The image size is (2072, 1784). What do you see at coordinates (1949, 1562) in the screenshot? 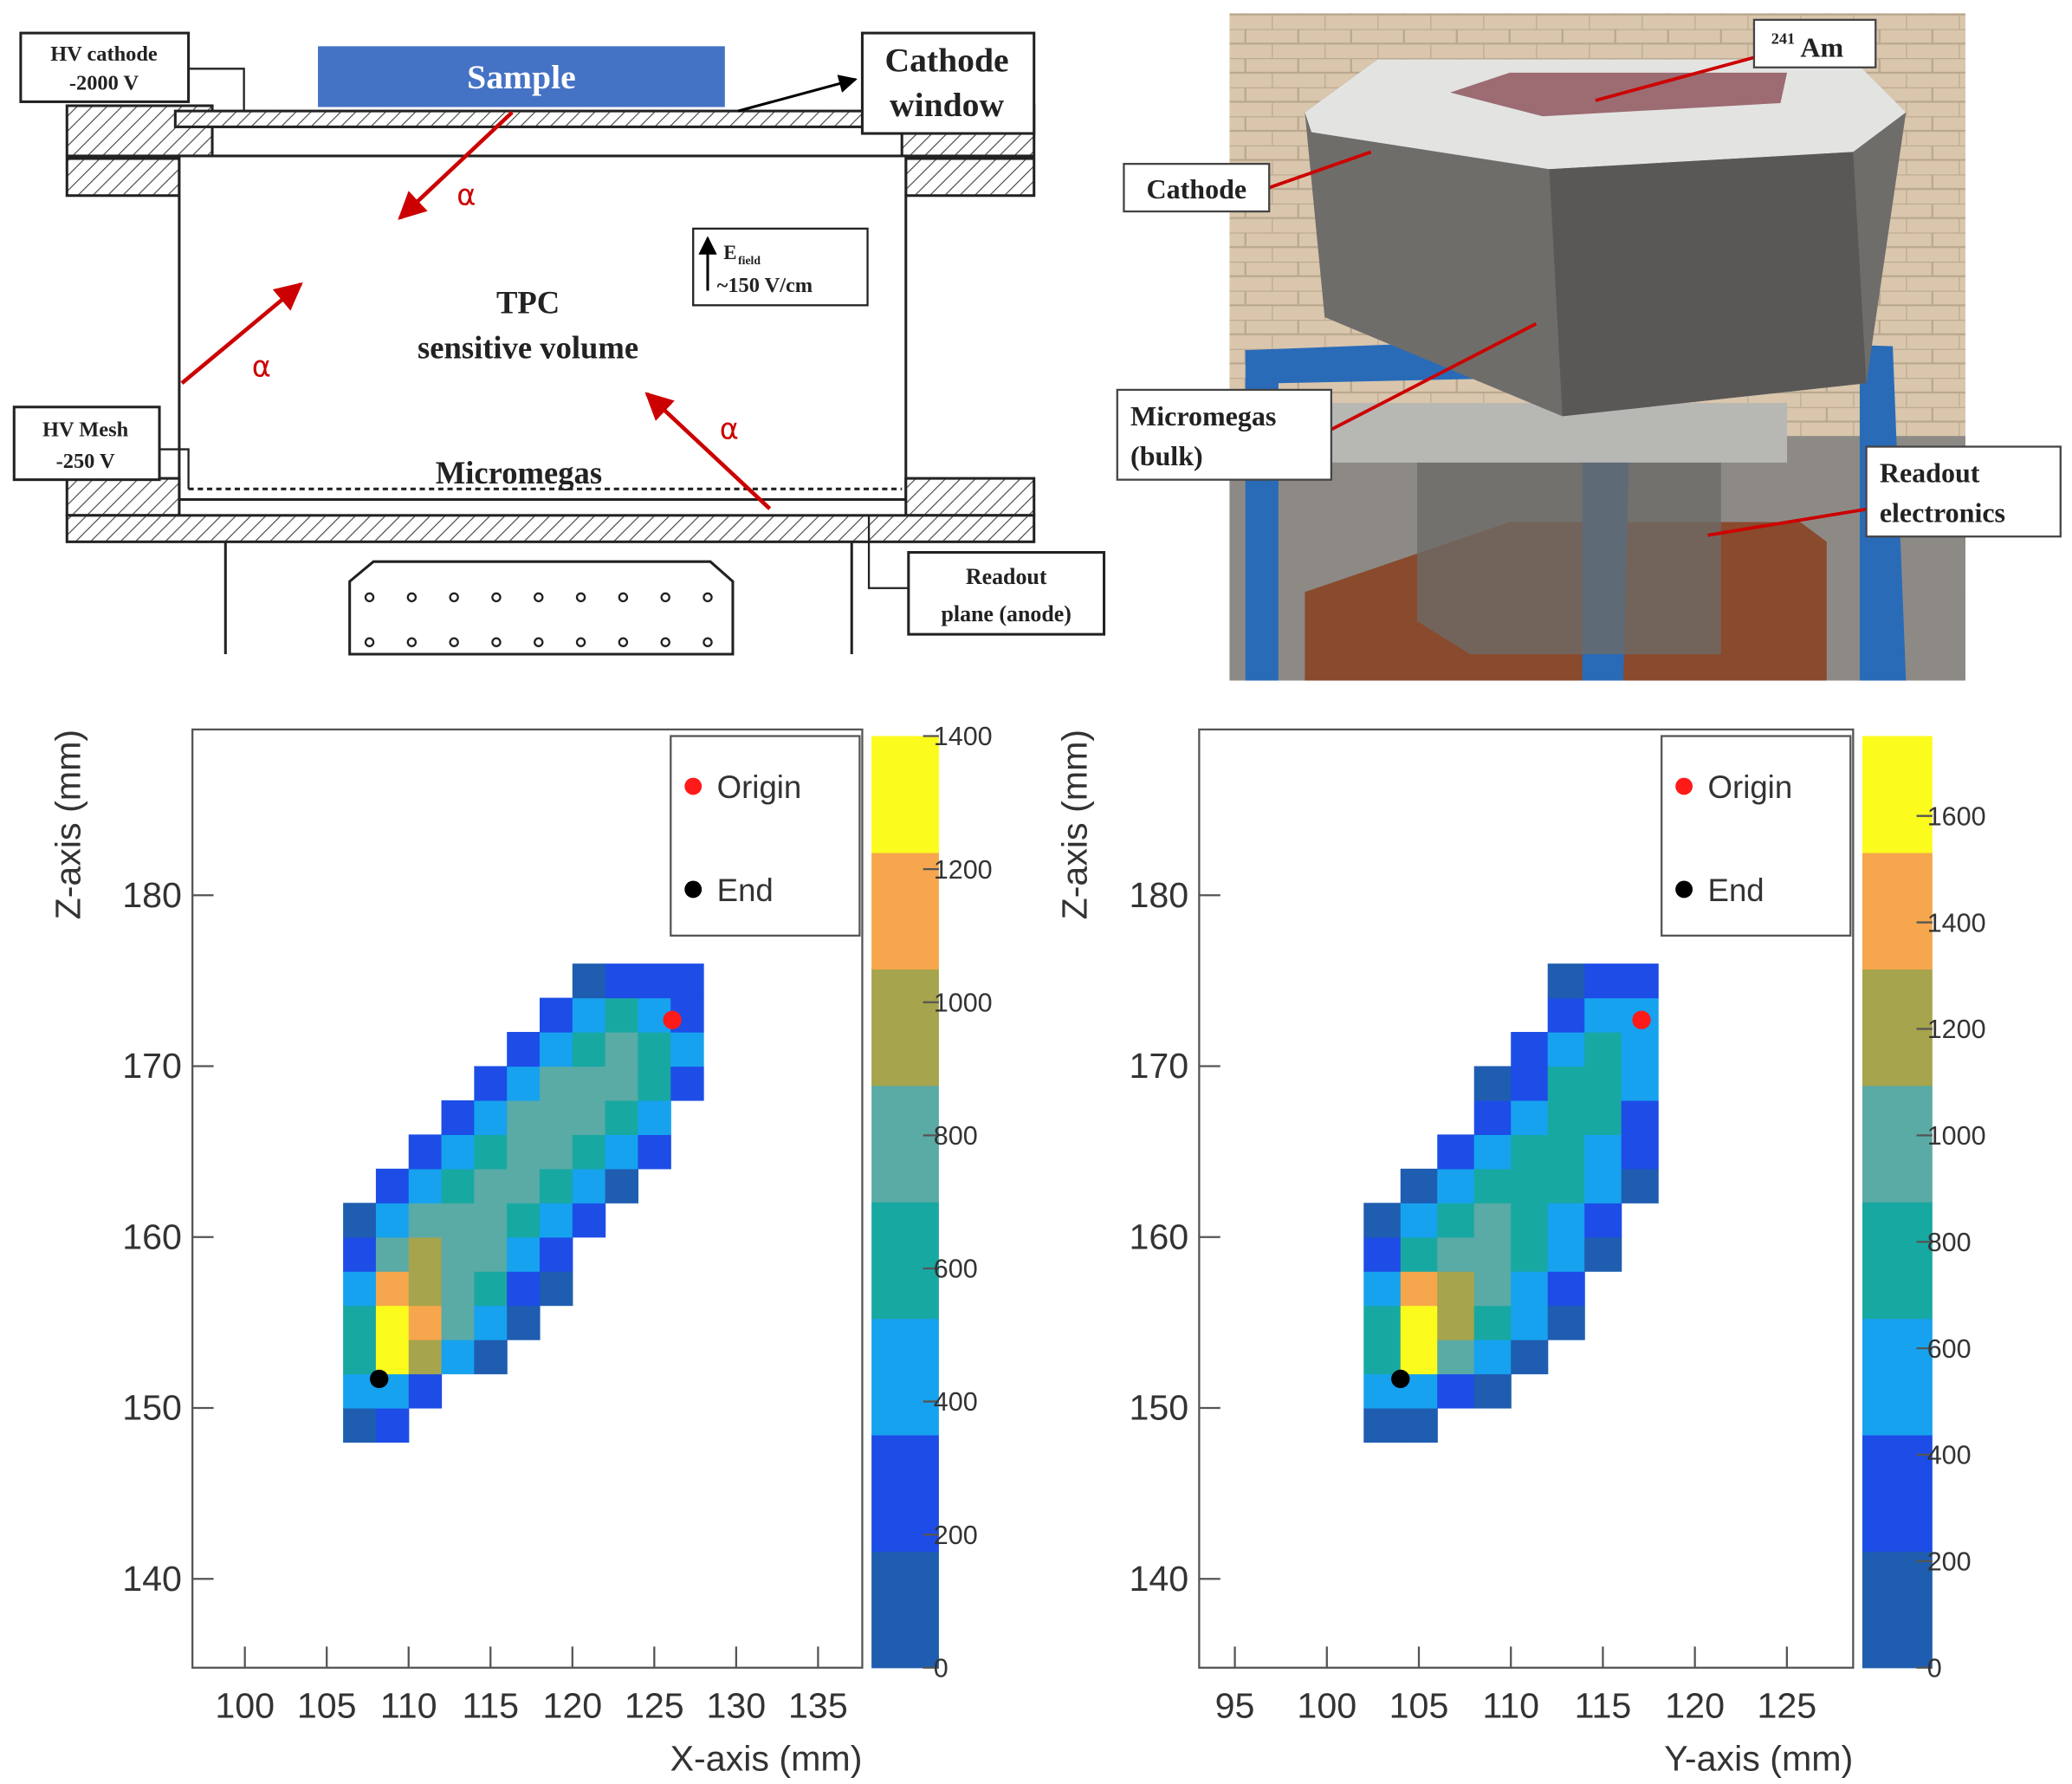
I see `colorbar-tick-label: 200` at bounding box center [1949, 1562].